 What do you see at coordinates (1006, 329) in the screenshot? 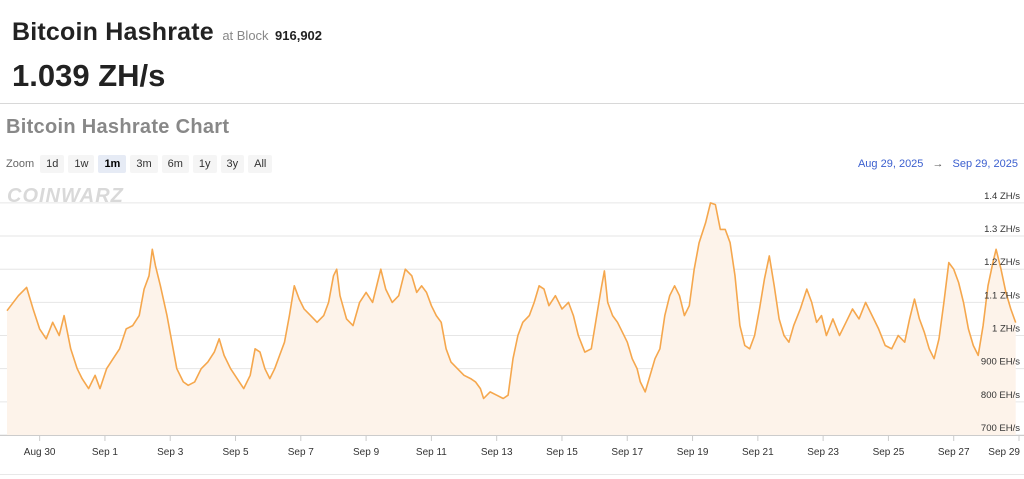
I see `y-tick-label: 1 ZH/s` at bounding box center [1006, 329].